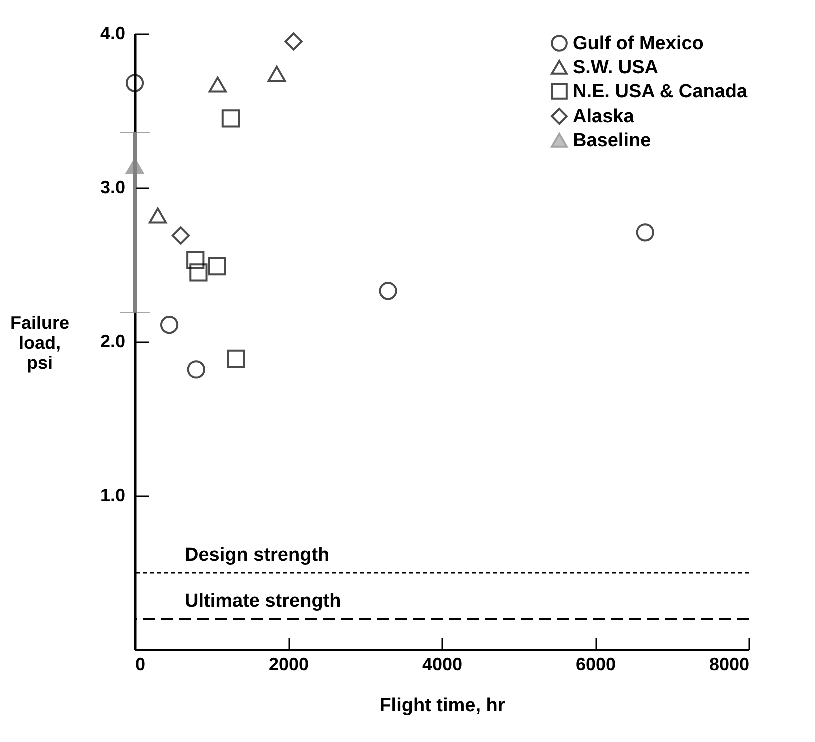 This screenshot has width=815, height=742. Describe the element at coordinates (113, 342) in the screenshot. I see `y-tick-label: 2.0` at that location.